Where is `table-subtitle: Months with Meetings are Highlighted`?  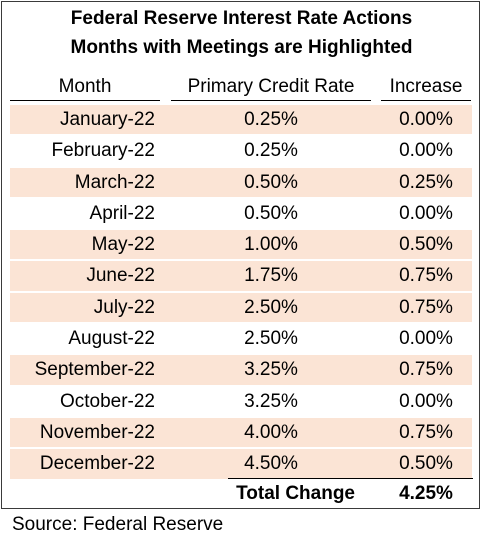
table-subtitle: Months with Meetings are Highlighted is located at coordinates (241, 47).